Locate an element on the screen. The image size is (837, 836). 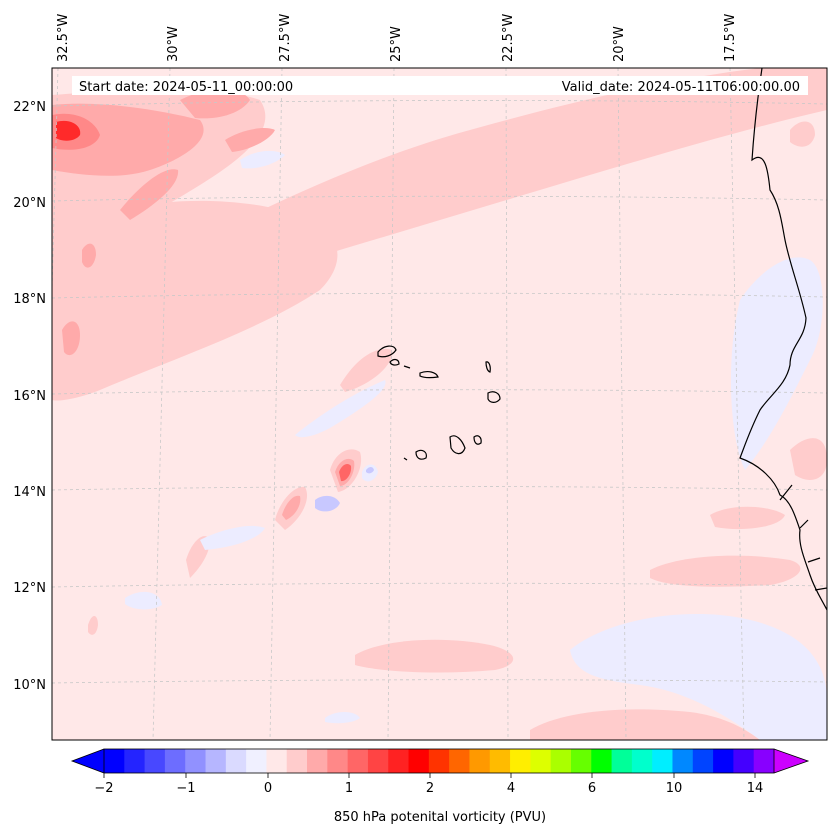
pv-w-blob is located at coordinates (71, 338).